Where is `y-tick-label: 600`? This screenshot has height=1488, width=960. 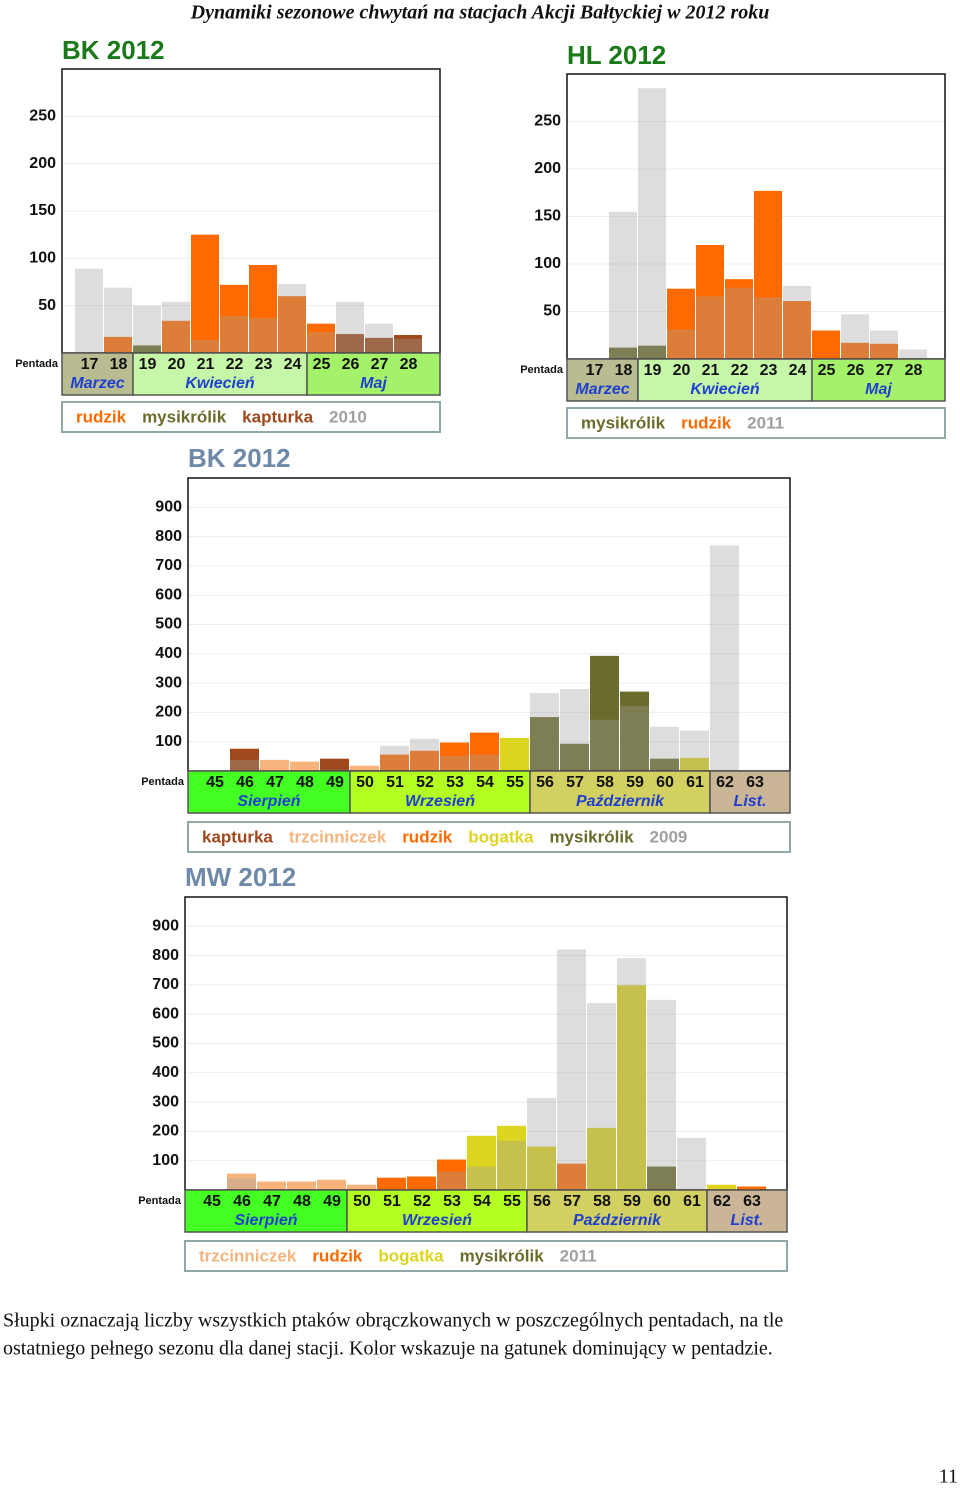 y-tick-label: 600 is located at coordinates (165, 1013).